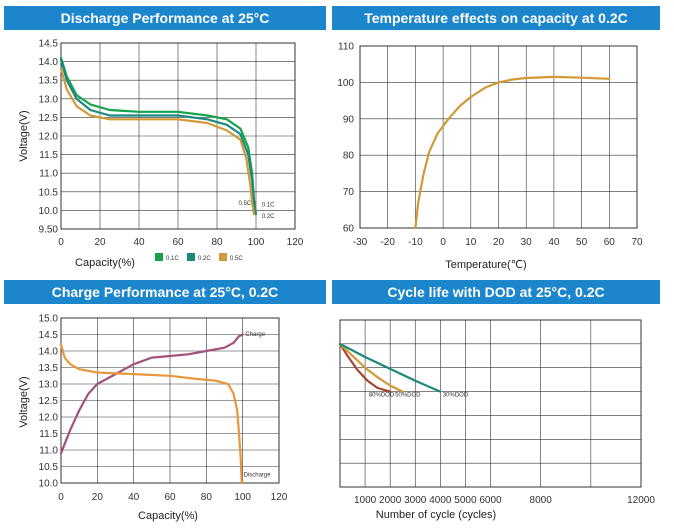 The image size is (674, 531). What do you see at coordinates (151, 394) in the screenshot?
I see `series-line-charge` at bounding box center [151, 394].